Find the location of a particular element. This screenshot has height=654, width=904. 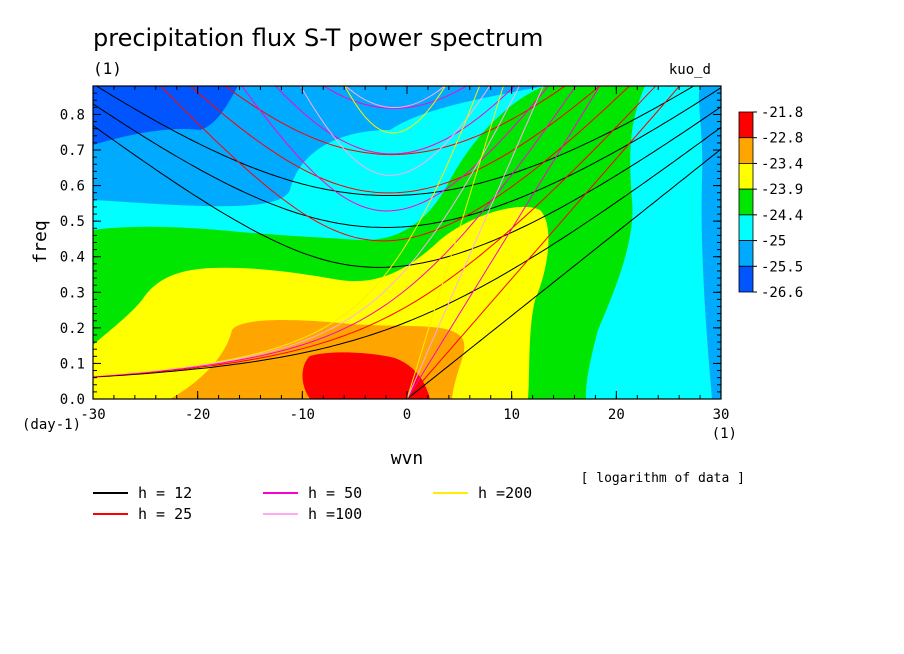

x-tick-label: 30 is located at coordinates (721, 415).